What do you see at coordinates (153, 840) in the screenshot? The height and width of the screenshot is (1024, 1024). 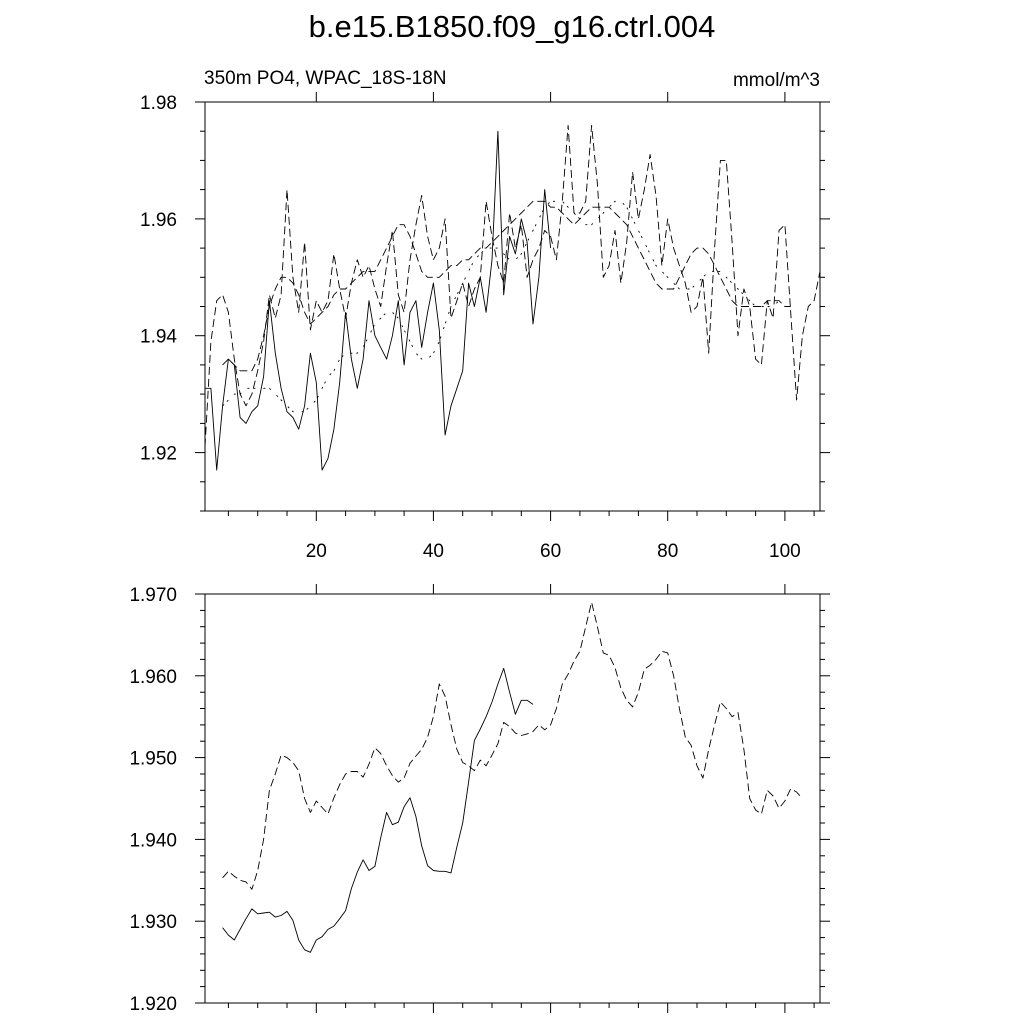 I see `y-tick-label: 1.940` at bounding box center [153, 840].